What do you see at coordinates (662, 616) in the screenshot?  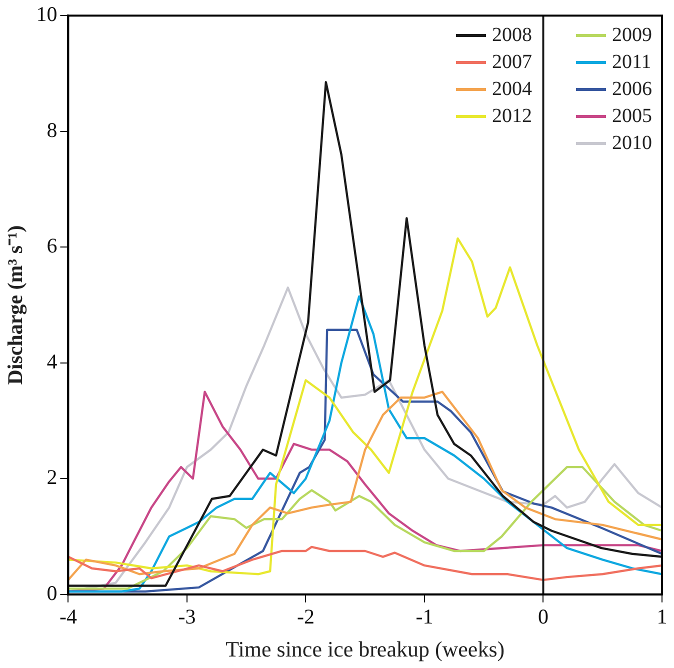 I see `x-tick-label: 1` at bounding box center [662, 616].